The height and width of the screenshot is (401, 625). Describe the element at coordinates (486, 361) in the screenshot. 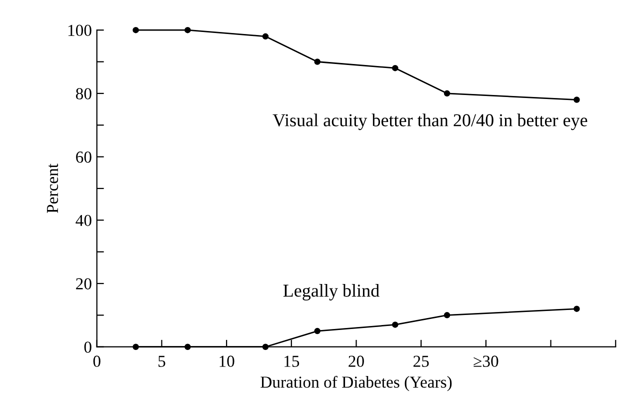

I see `x-tick-label: ≥30` at that location.